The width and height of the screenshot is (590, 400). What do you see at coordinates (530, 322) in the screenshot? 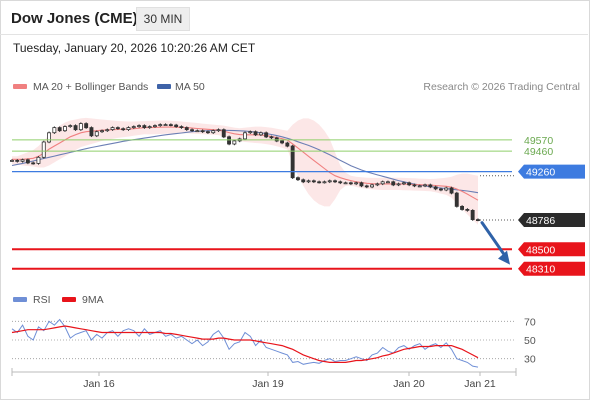
I see `rsi-tick-70: 70` at bounding box center [530, 322].